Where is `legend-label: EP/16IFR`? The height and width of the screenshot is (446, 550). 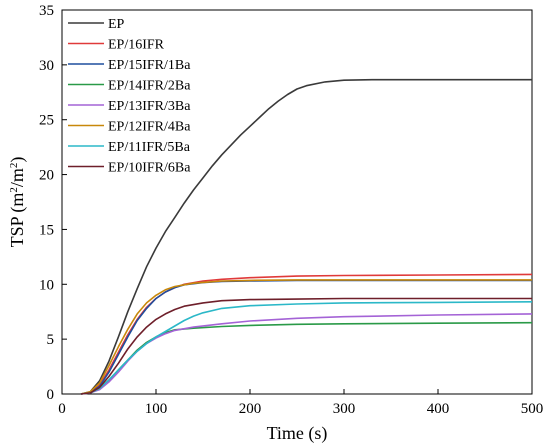
legend-label: EP/16IFR is located at coordinates (136, 45).